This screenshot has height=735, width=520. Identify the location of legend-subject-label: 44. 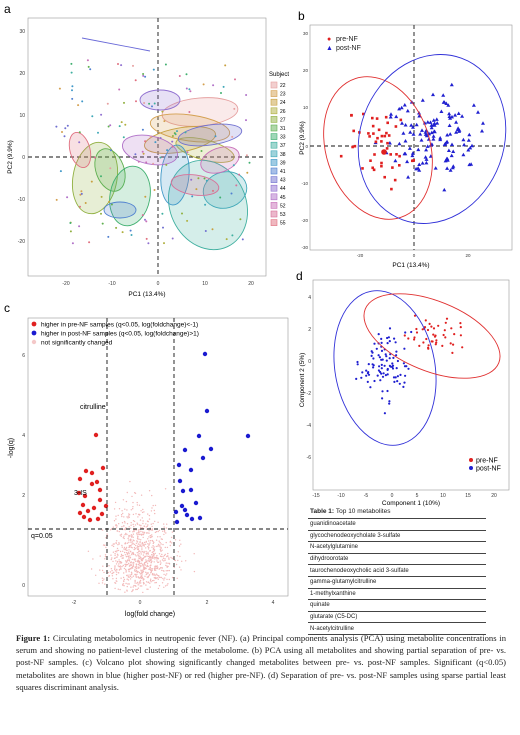
(283, 189).